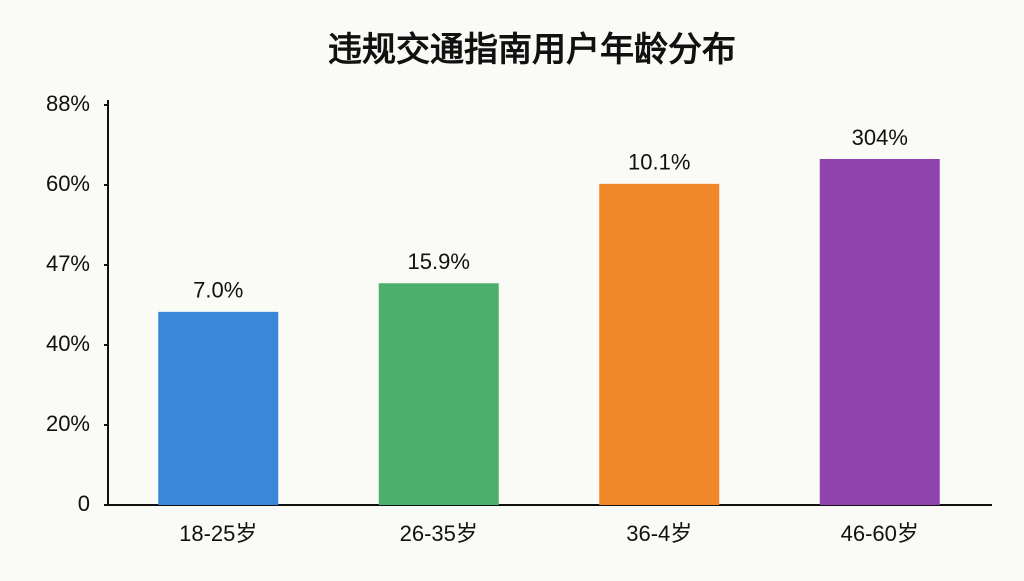 This screenshot has width=1024, height=581. Describe the element at coordinates (880, 533) in the screenshot. I see `x-tick-label: 46-60岁` at that location.